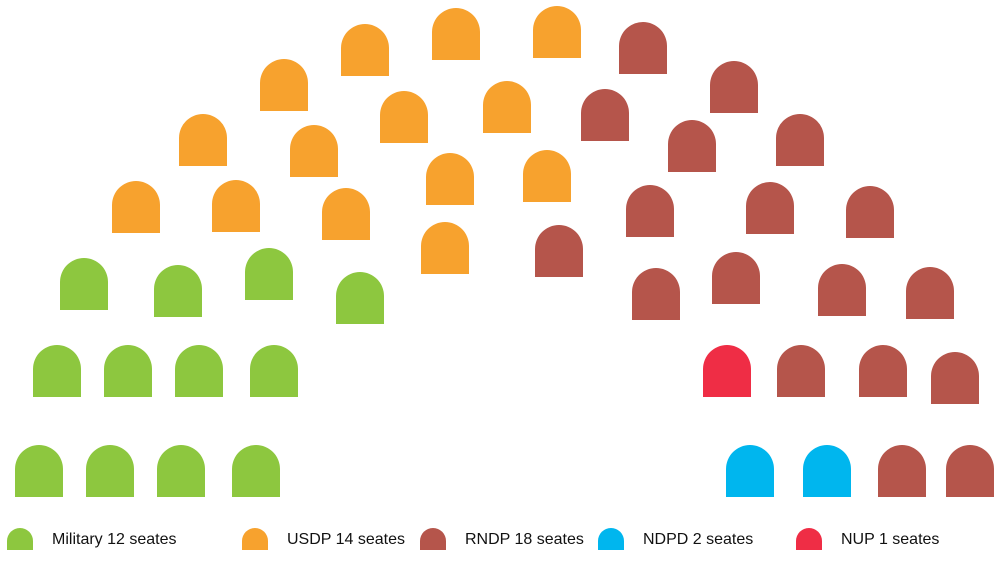 This screenshot has width=994, height=579. I want to click on legend-label: Military 12 seates, so click(114, 539).